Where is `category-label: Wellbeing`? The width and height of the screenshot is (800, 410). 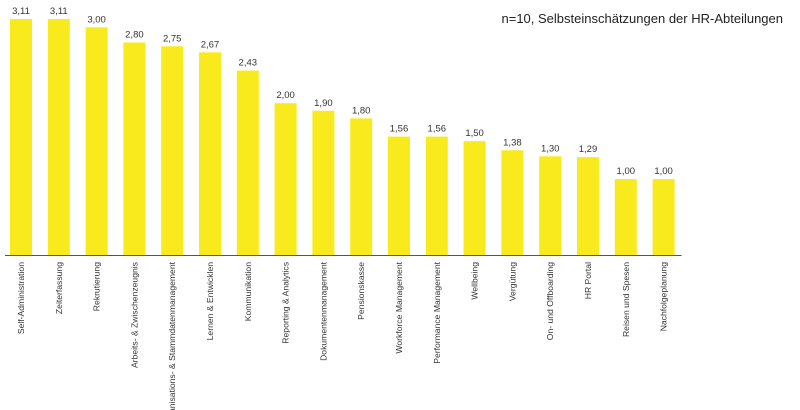
category-label: Wellbeing is located at coordinates (475, 281).